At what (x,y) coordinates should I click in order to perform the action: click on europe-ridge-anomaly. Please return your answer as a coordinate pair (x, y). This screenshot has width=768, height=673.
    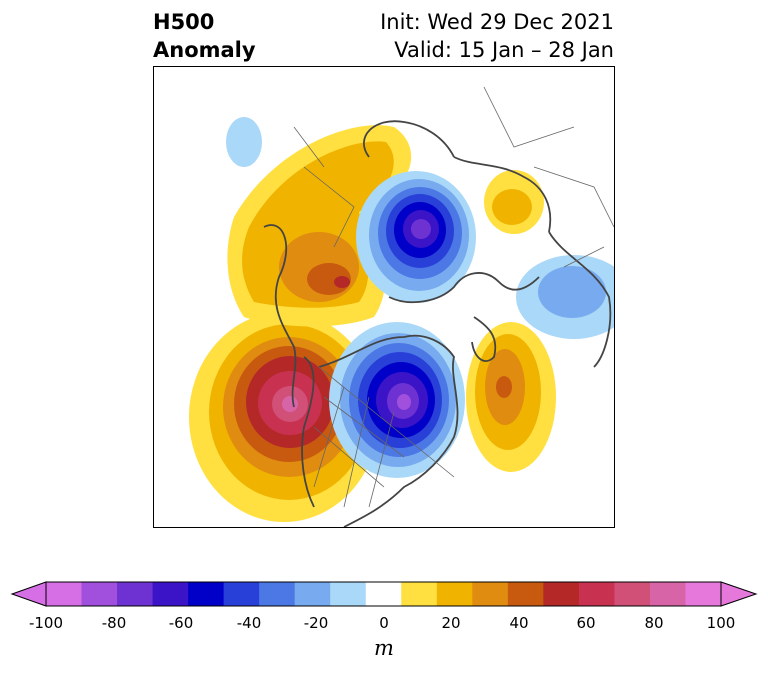
    Looking at the image, I should click on (514, 202).